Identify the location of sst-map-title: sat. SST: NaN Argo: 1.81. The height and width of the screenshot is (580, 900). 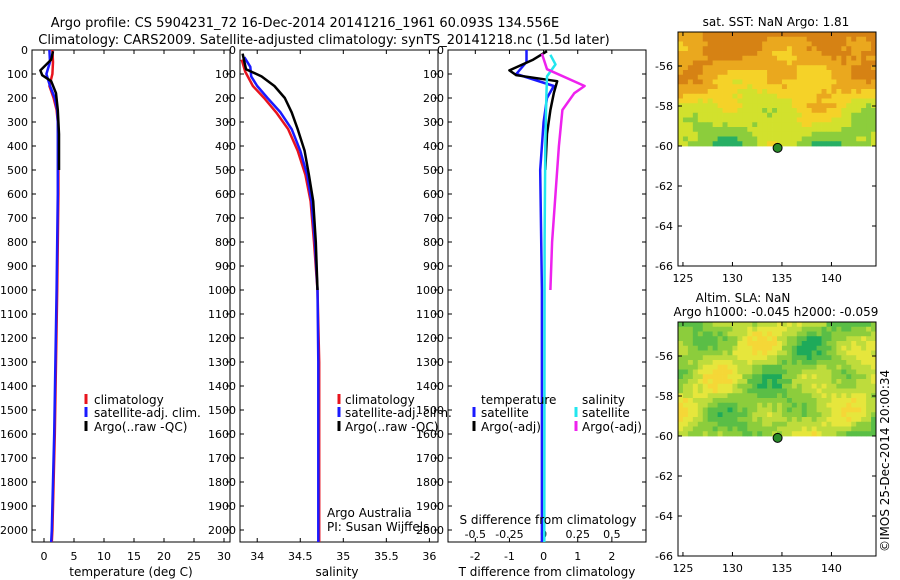
(776, 22).